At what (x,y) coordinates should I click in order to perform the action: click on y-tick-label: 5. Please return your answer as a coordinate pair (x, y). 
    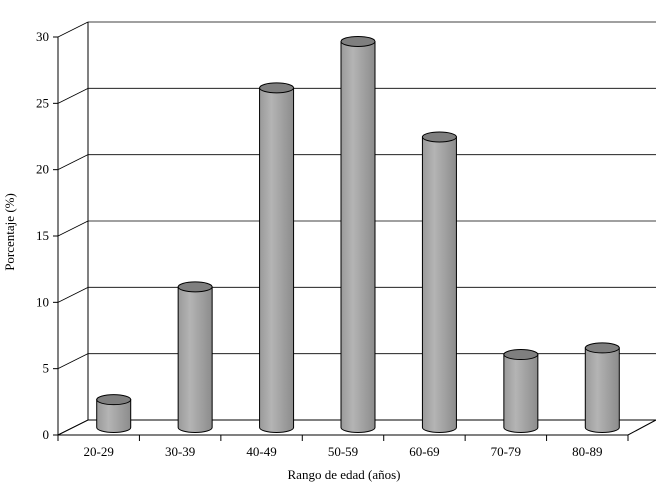
    Looking at the image, I should click on (46, 368).